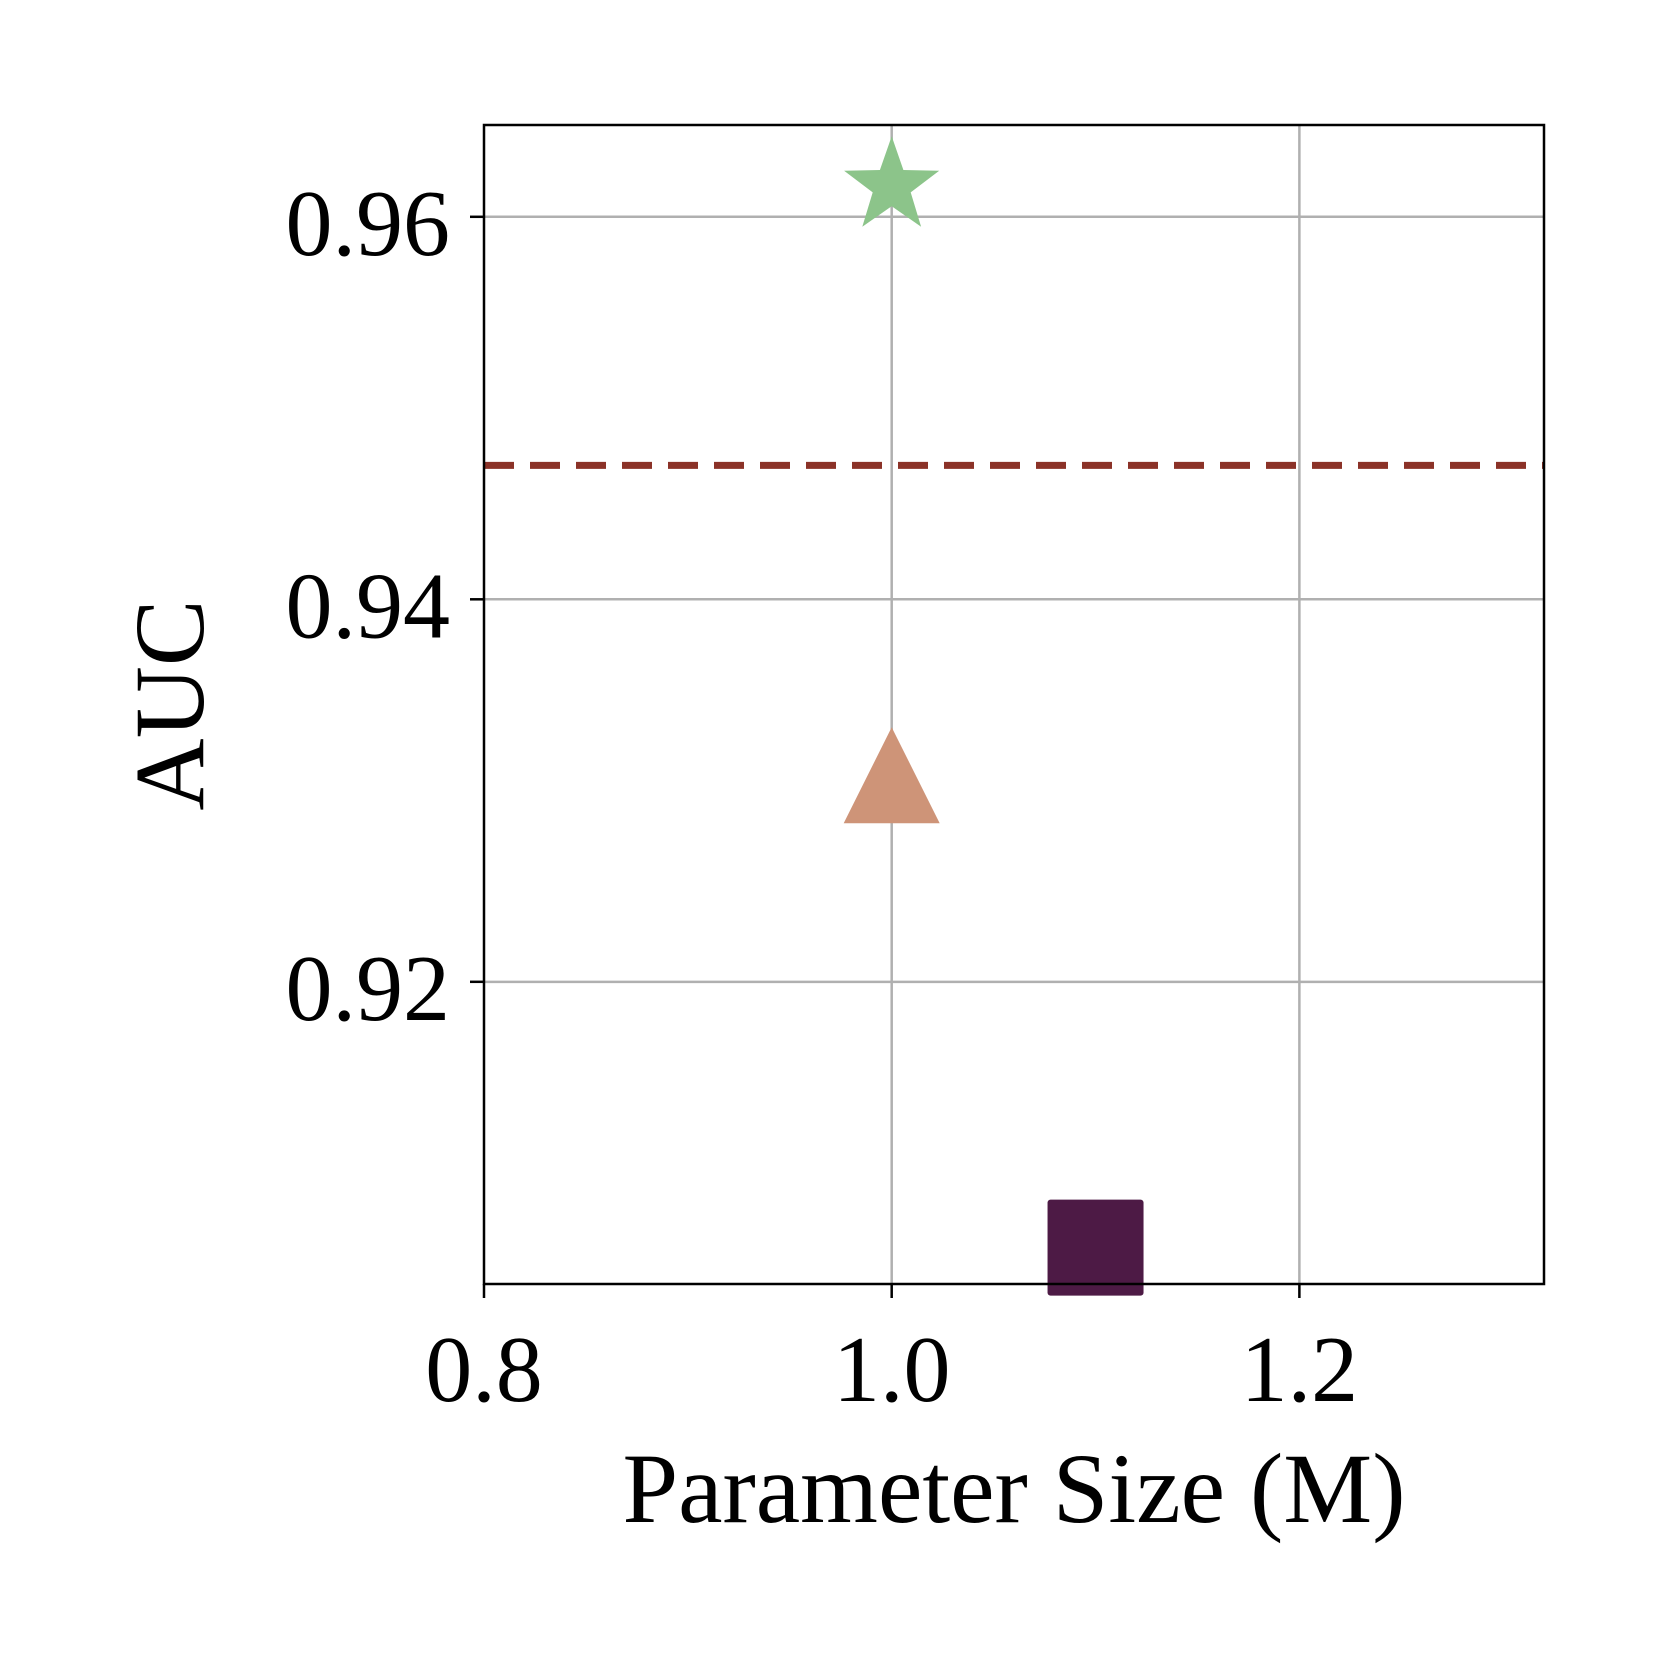 The width and height of the screenshot is (1661, 1661). Describe the element at coordinates (484, 1370) in the screenshot. I see `x-tick-label: 0.8` at that location.